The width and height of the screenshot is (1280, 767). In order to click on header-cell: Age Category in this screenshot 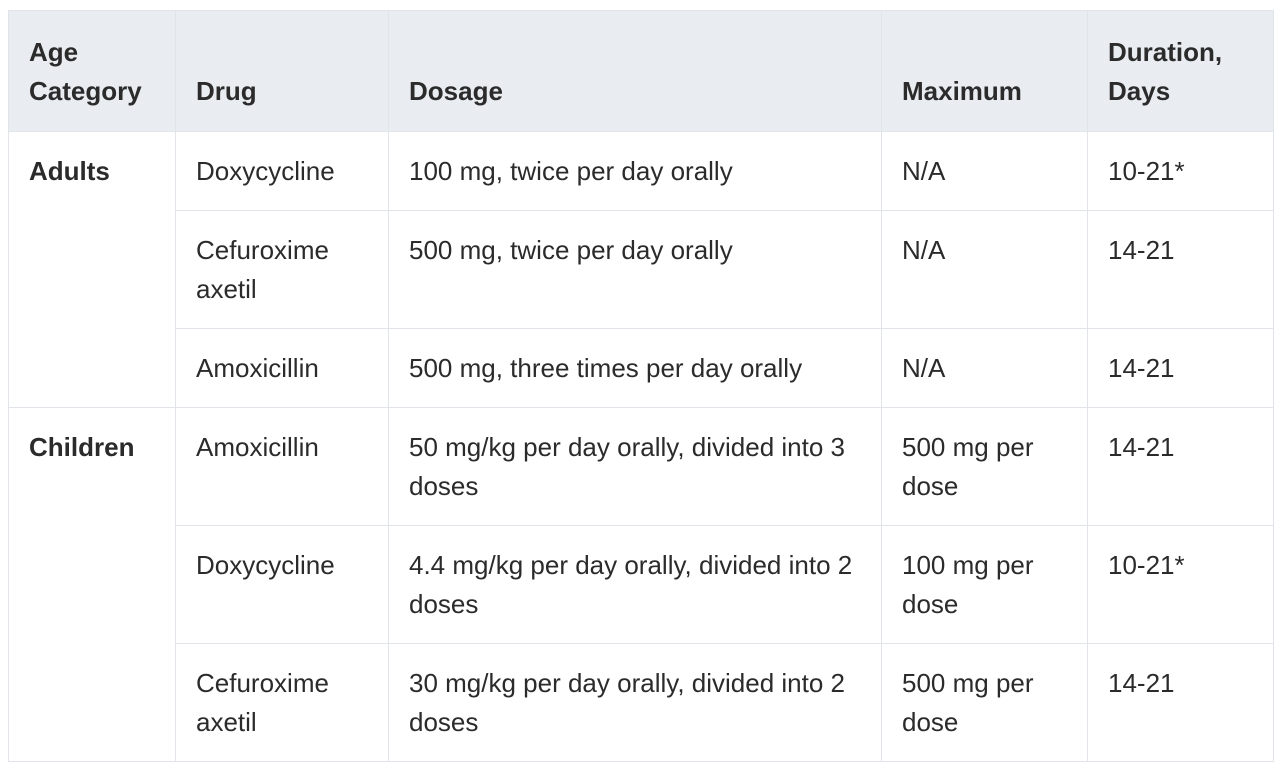, I will do `click(92, 71)`.